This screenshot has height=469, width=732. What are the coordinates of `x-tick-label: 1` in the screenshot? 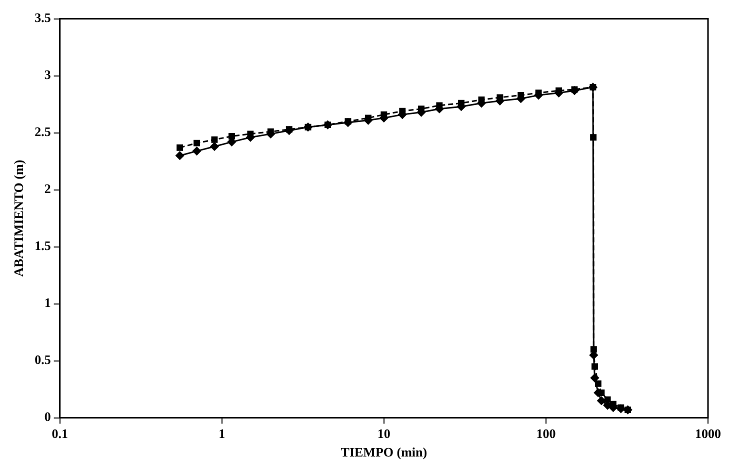 It's located at (222, 433).